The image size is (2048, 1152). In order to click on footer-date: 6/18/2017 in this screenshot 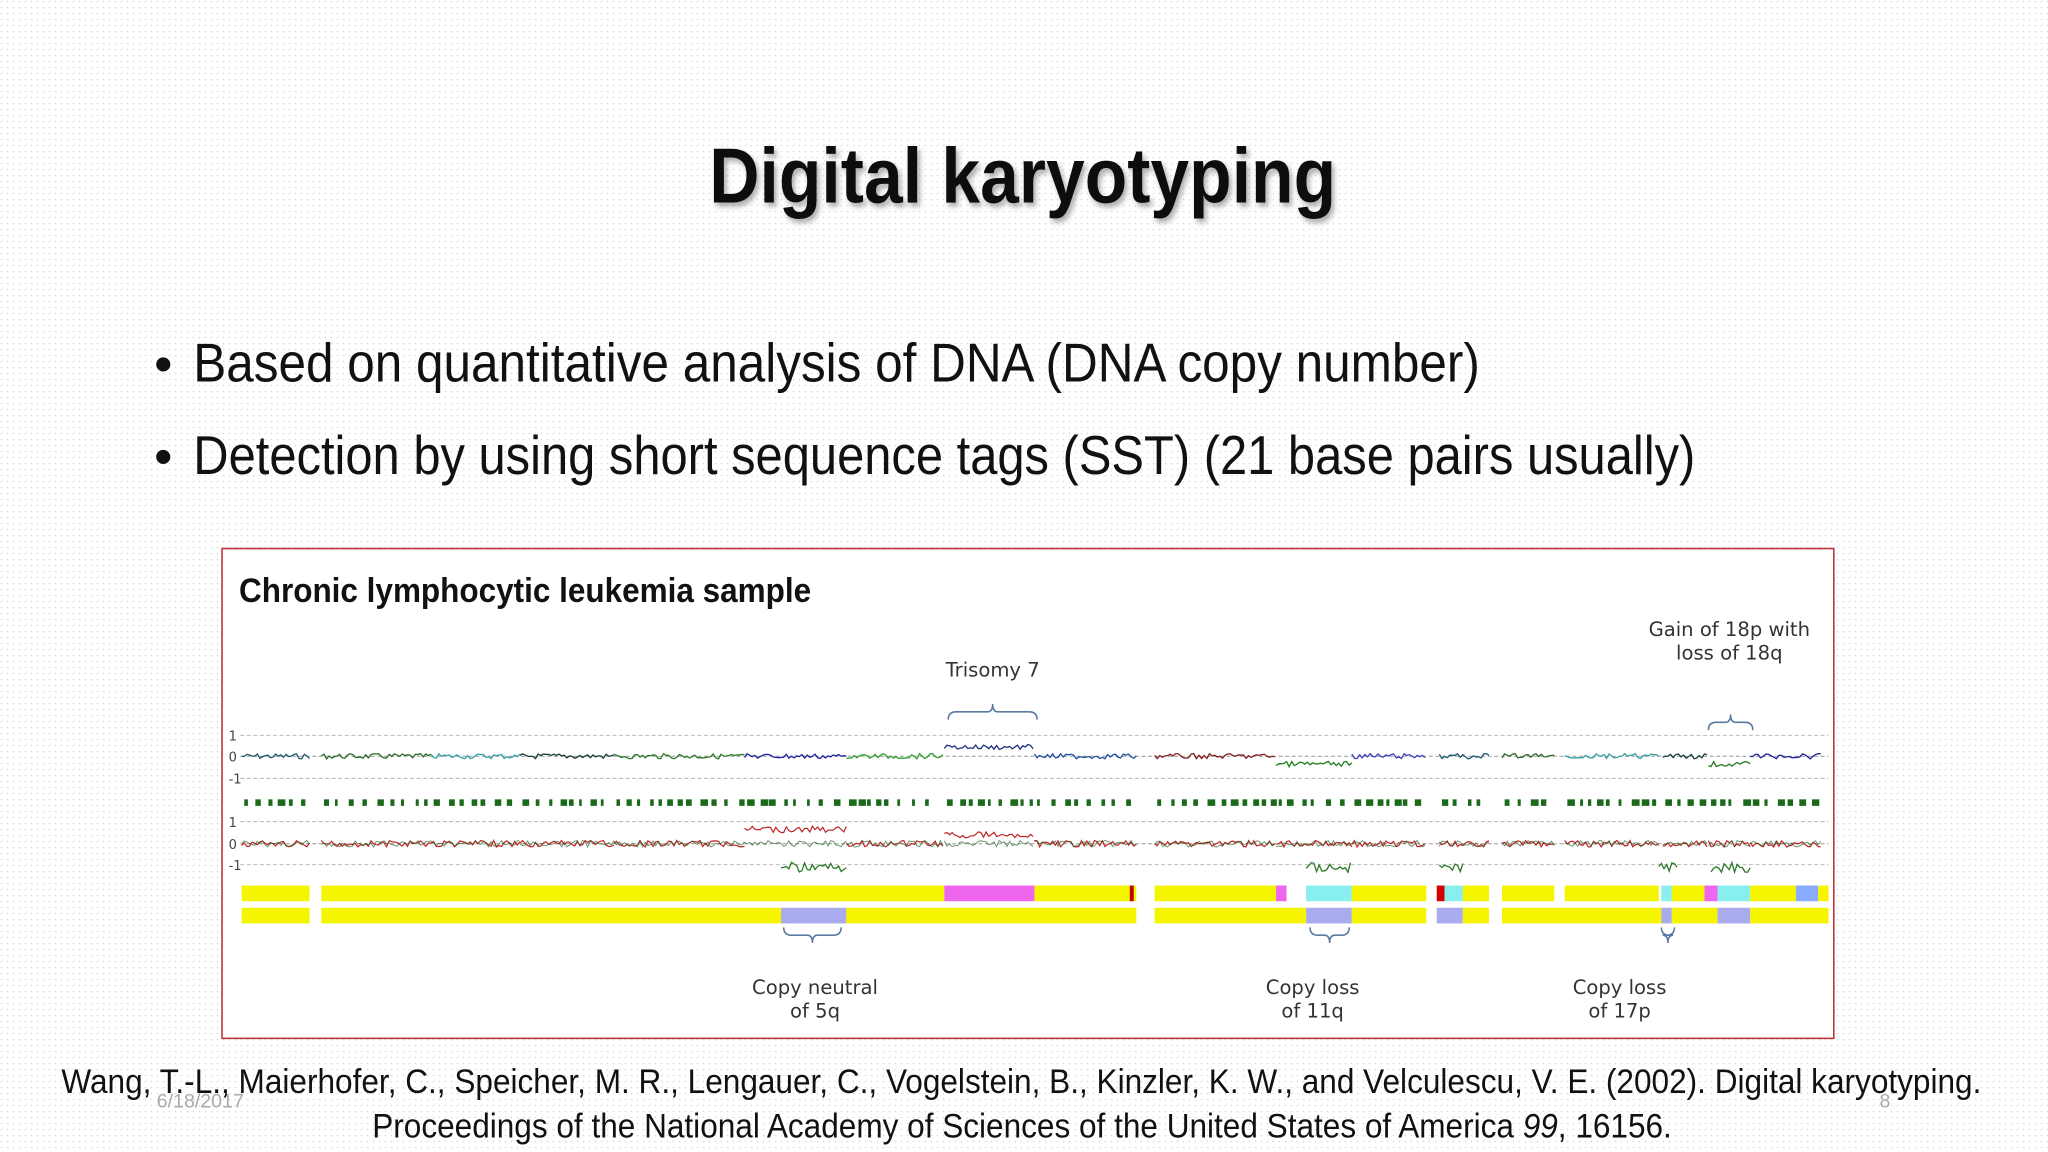, I will do `click(200, 1102)`.